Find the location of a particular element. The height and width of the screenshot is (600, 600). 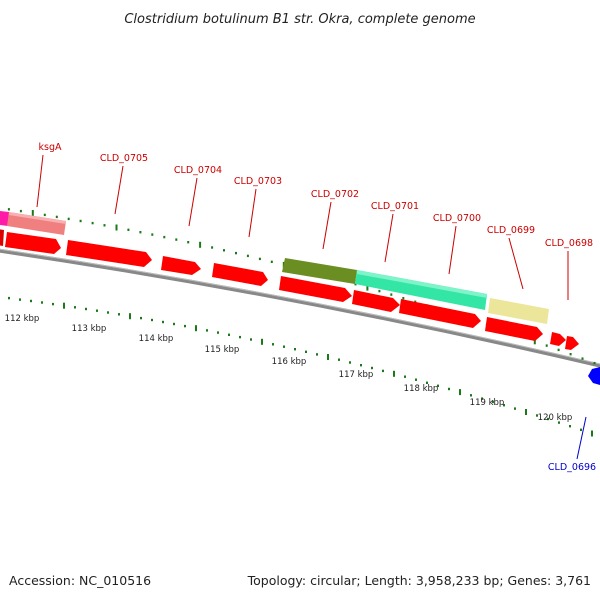

gene-label: CLD_0698 is located at coordinates (569, 243).